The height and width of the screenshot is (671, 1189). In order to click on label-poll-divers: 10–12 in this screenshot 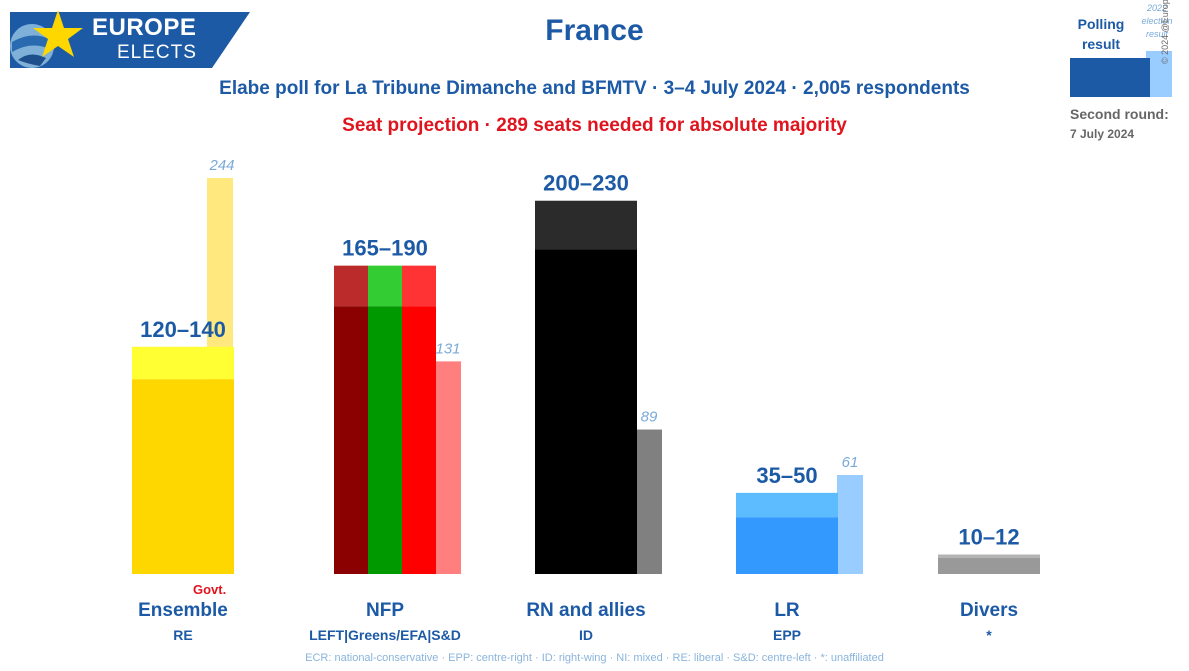, I will do `click(988, 537)`.